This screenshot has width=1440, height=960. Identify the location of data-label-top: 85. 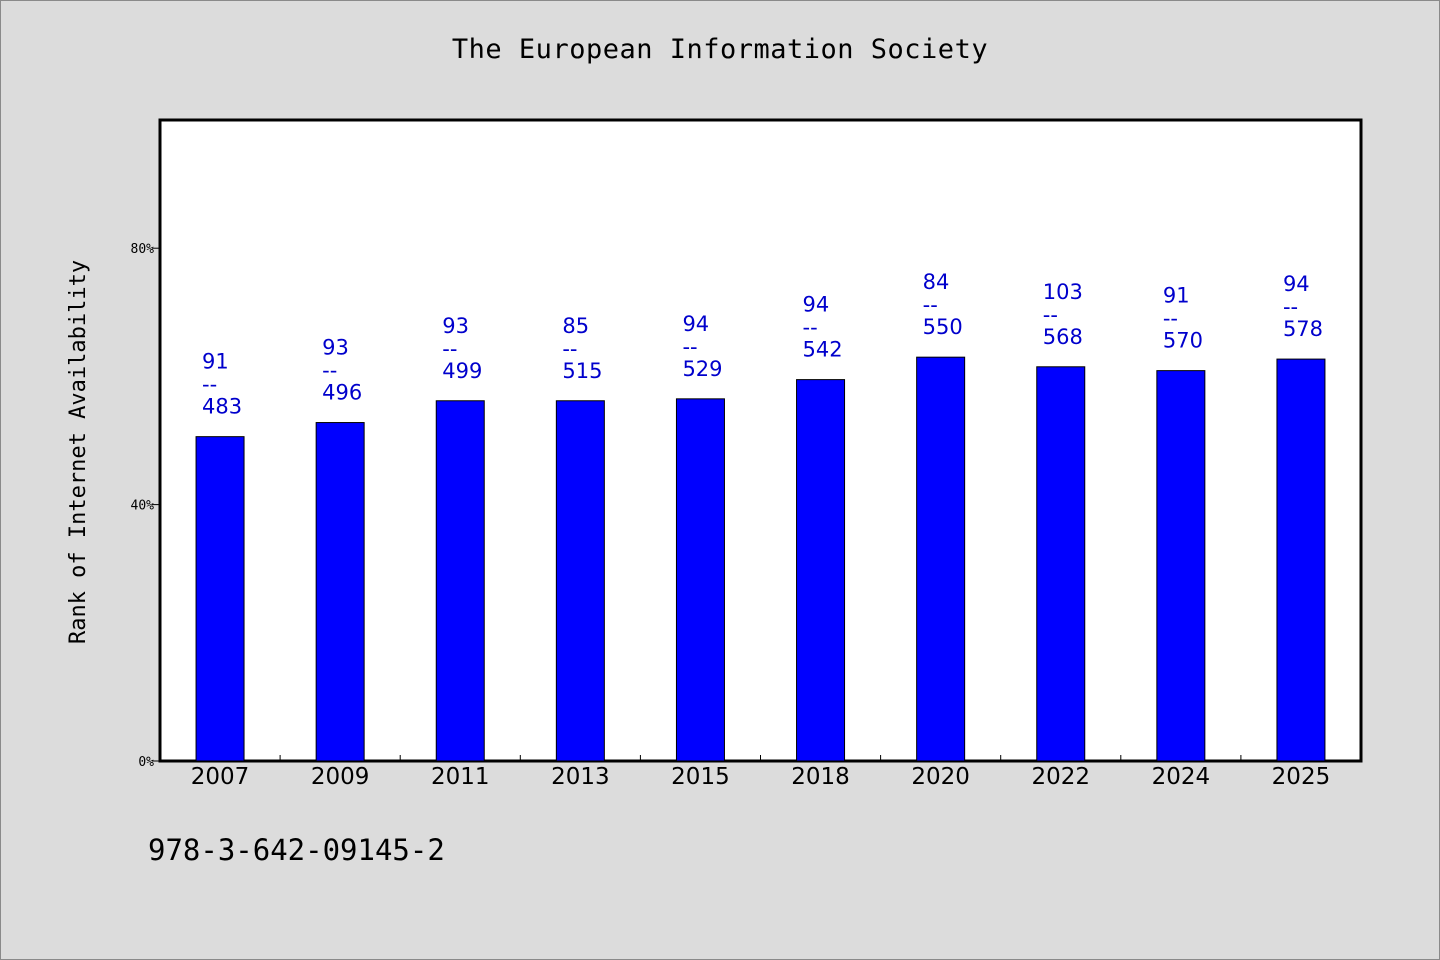
(575, 326).